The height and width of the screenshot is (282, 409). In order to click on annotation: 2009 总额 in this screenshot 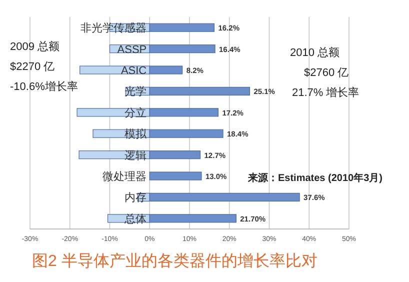, I will do `click(35, 46)`.